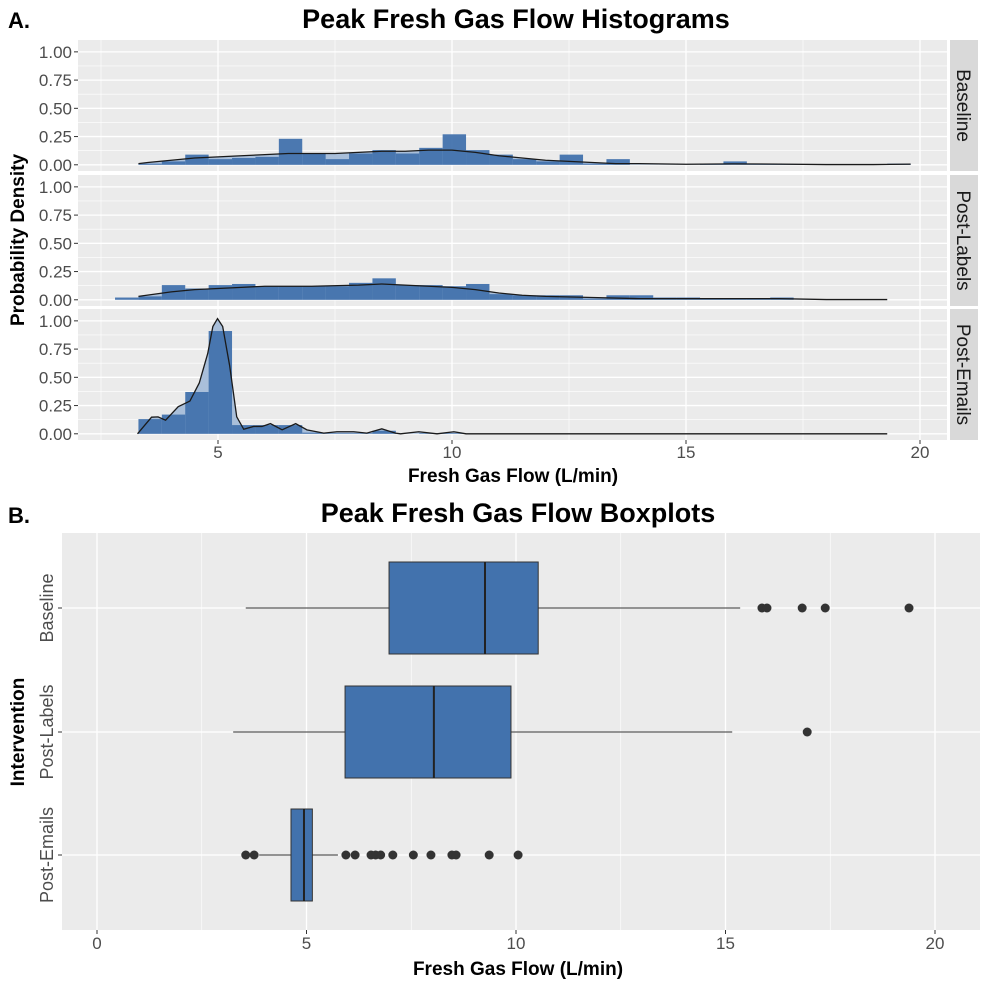 This screenshot has height=986, width=986. What do you see at coordinates (518, 513) in the screenshot?
I see `boxplot-title: Peak Fresh Gas Flow Boxplots` at bounding box center [518, 513].